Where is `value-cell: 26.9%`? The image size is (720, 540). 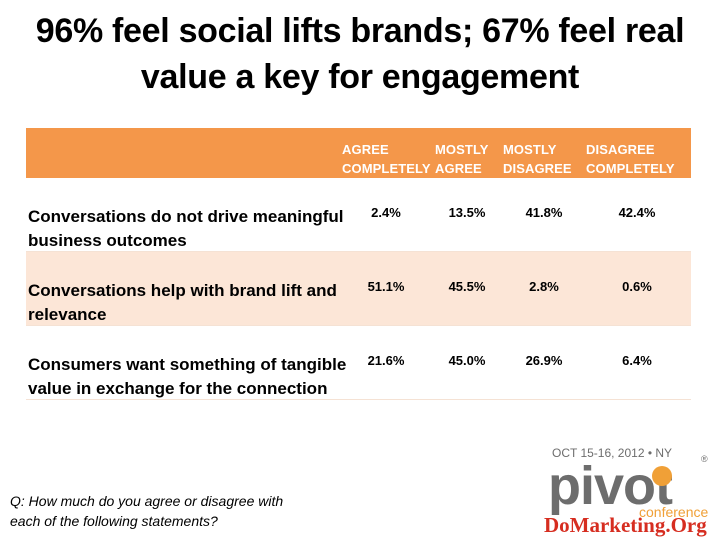 value-cell: 26.9% is located at coordinates (544, 360).